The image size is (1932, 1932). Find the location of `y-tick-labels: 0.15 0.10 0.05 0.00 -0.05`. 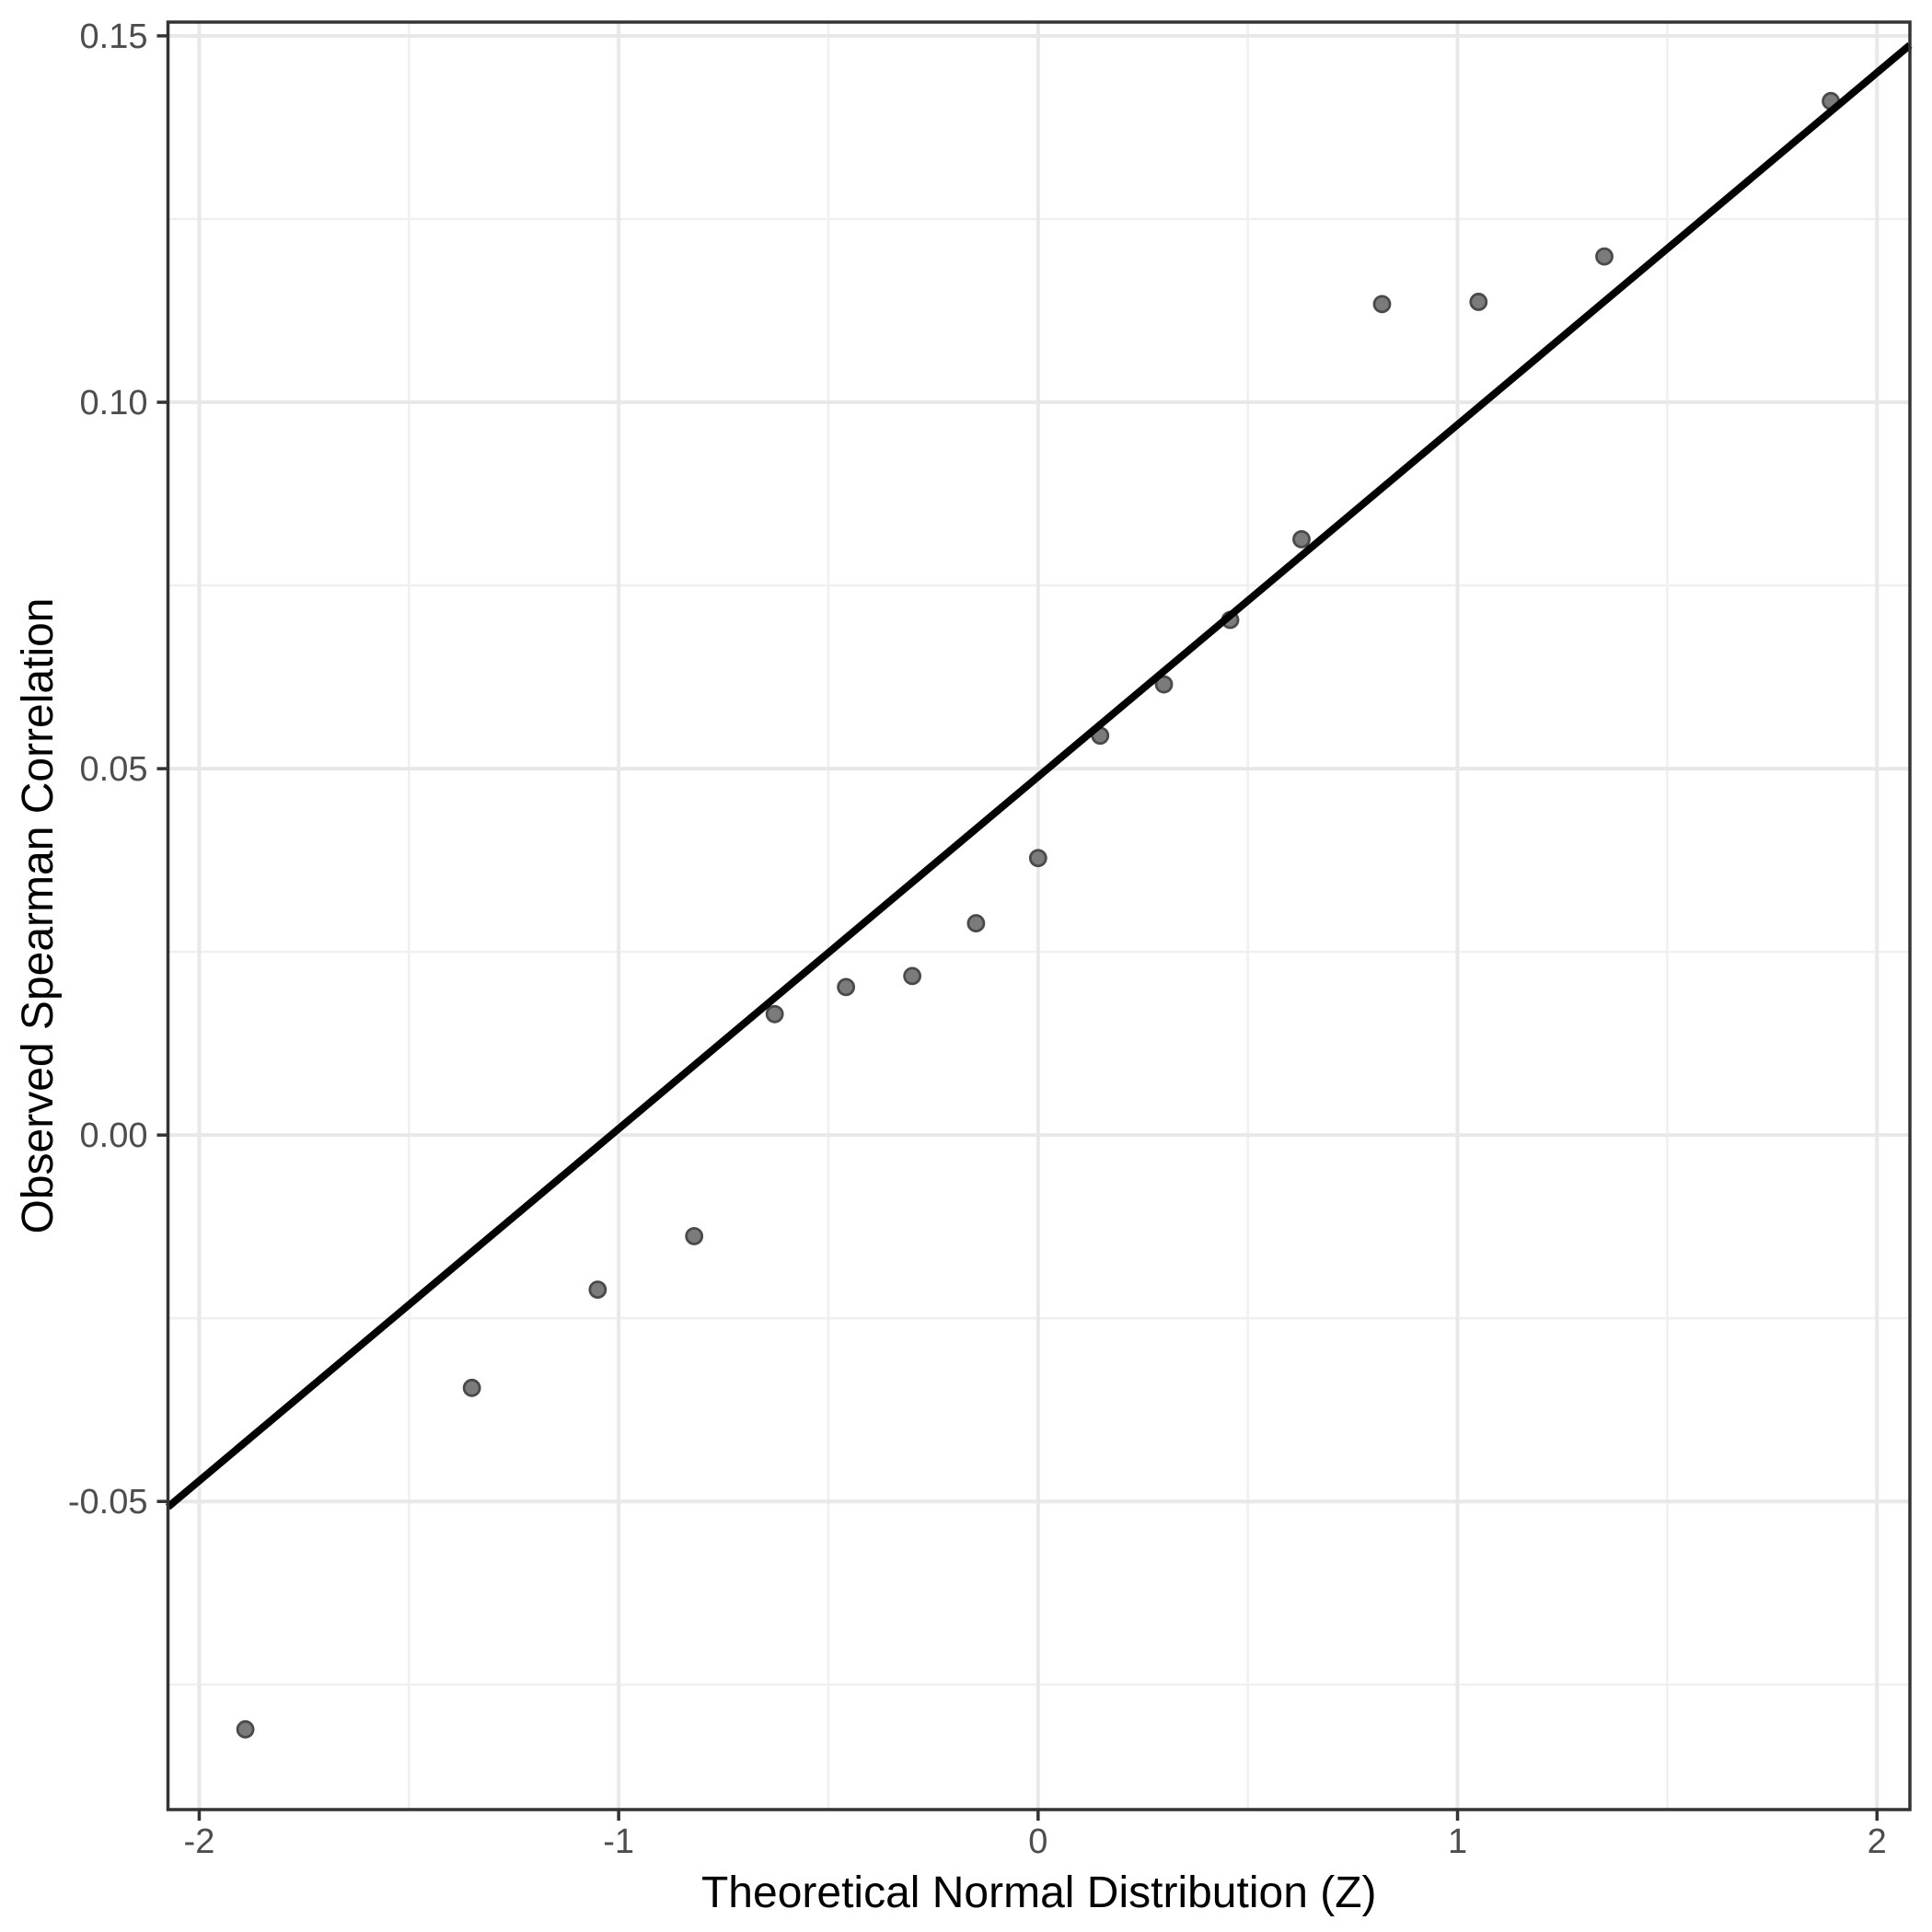

y-tick-labels: 0.15 0.10 0.05 0.00 -0.05 is located at coordinates (108, 769).